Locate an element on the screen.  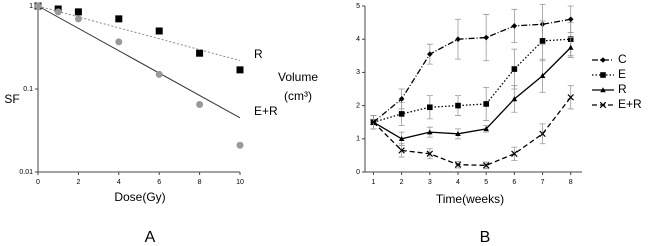
panel-label: B is located at coordinates (485, 237).